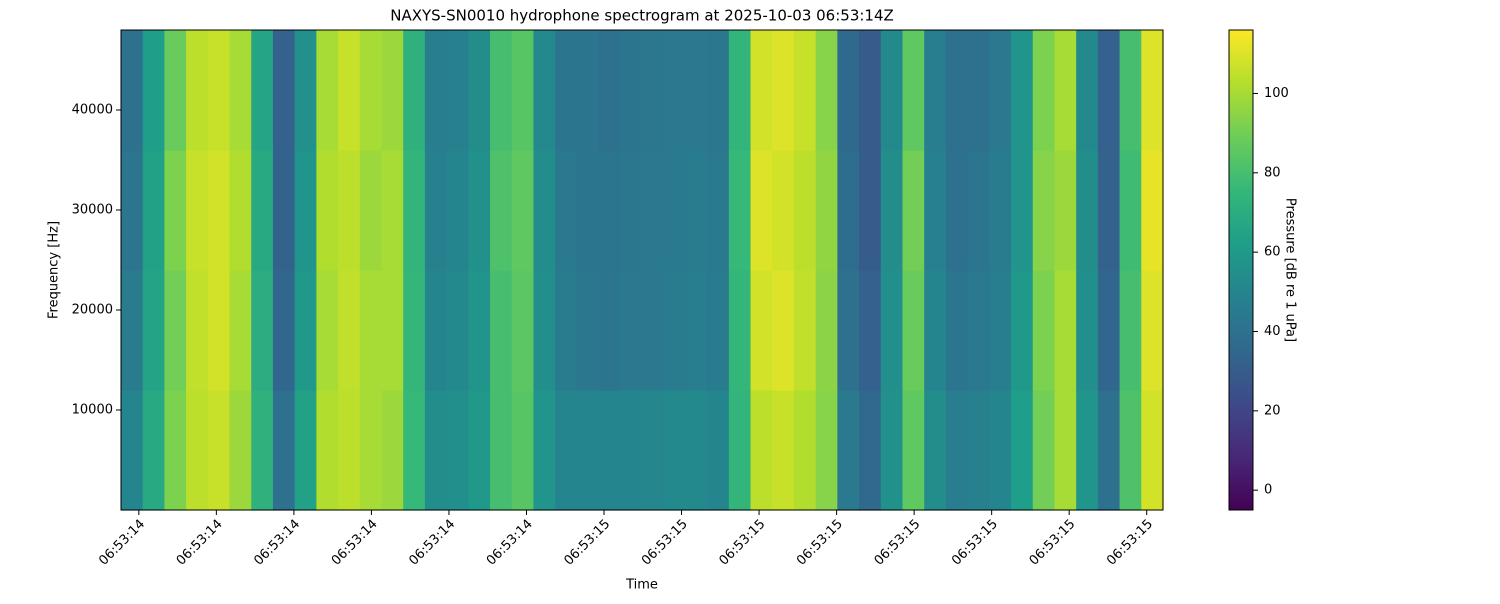  I want to click on x-axis-label: Time, so click(641, 585).